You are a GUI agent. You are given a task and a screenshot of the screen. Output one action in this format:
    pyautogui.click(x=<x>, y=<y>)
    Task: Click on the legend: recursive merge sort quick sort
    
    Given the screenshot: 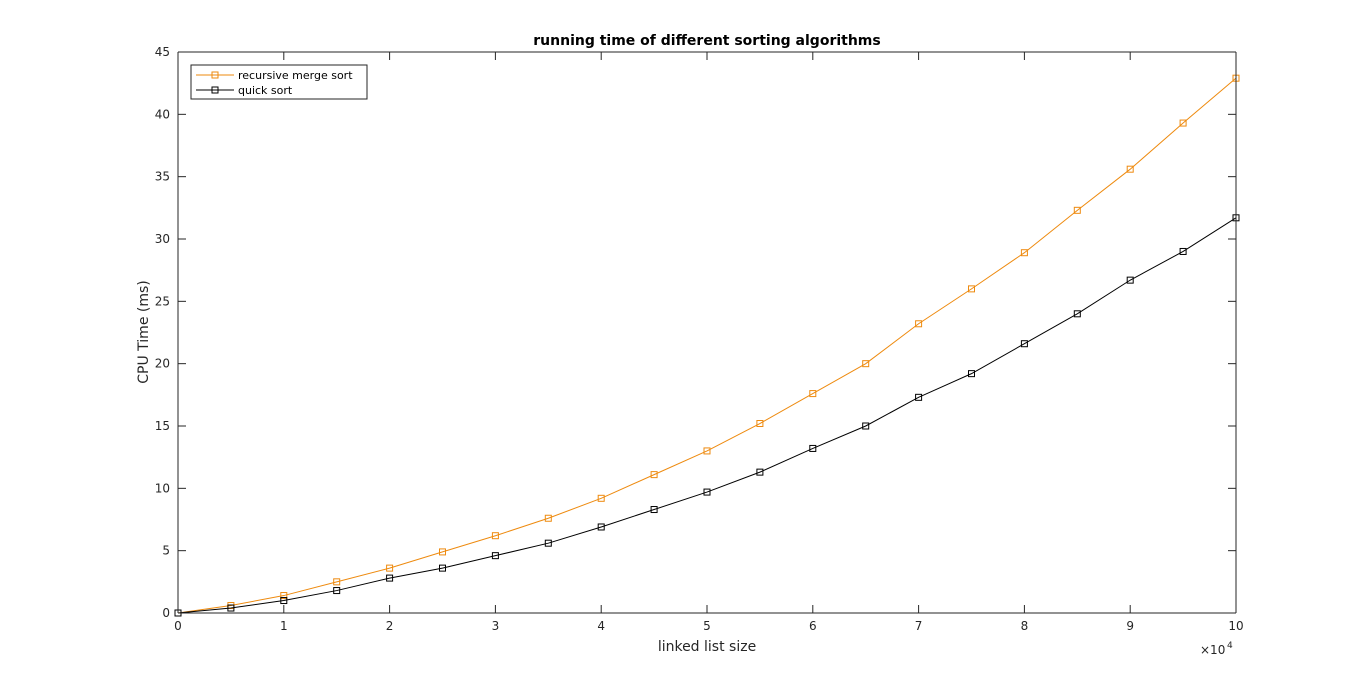 What is the action you would take?
    pyautogui.click(x=279, y=82)
    